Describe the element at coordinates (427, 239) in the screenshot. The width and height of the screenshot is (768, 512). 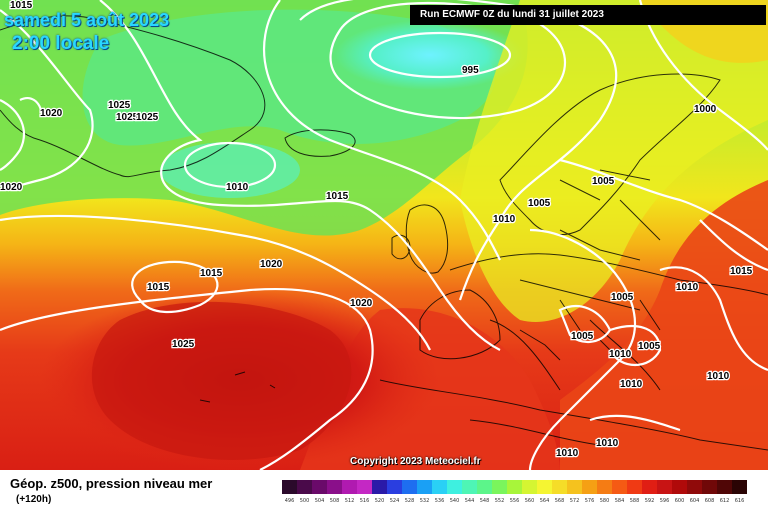
I see `britain-coast` at that location.